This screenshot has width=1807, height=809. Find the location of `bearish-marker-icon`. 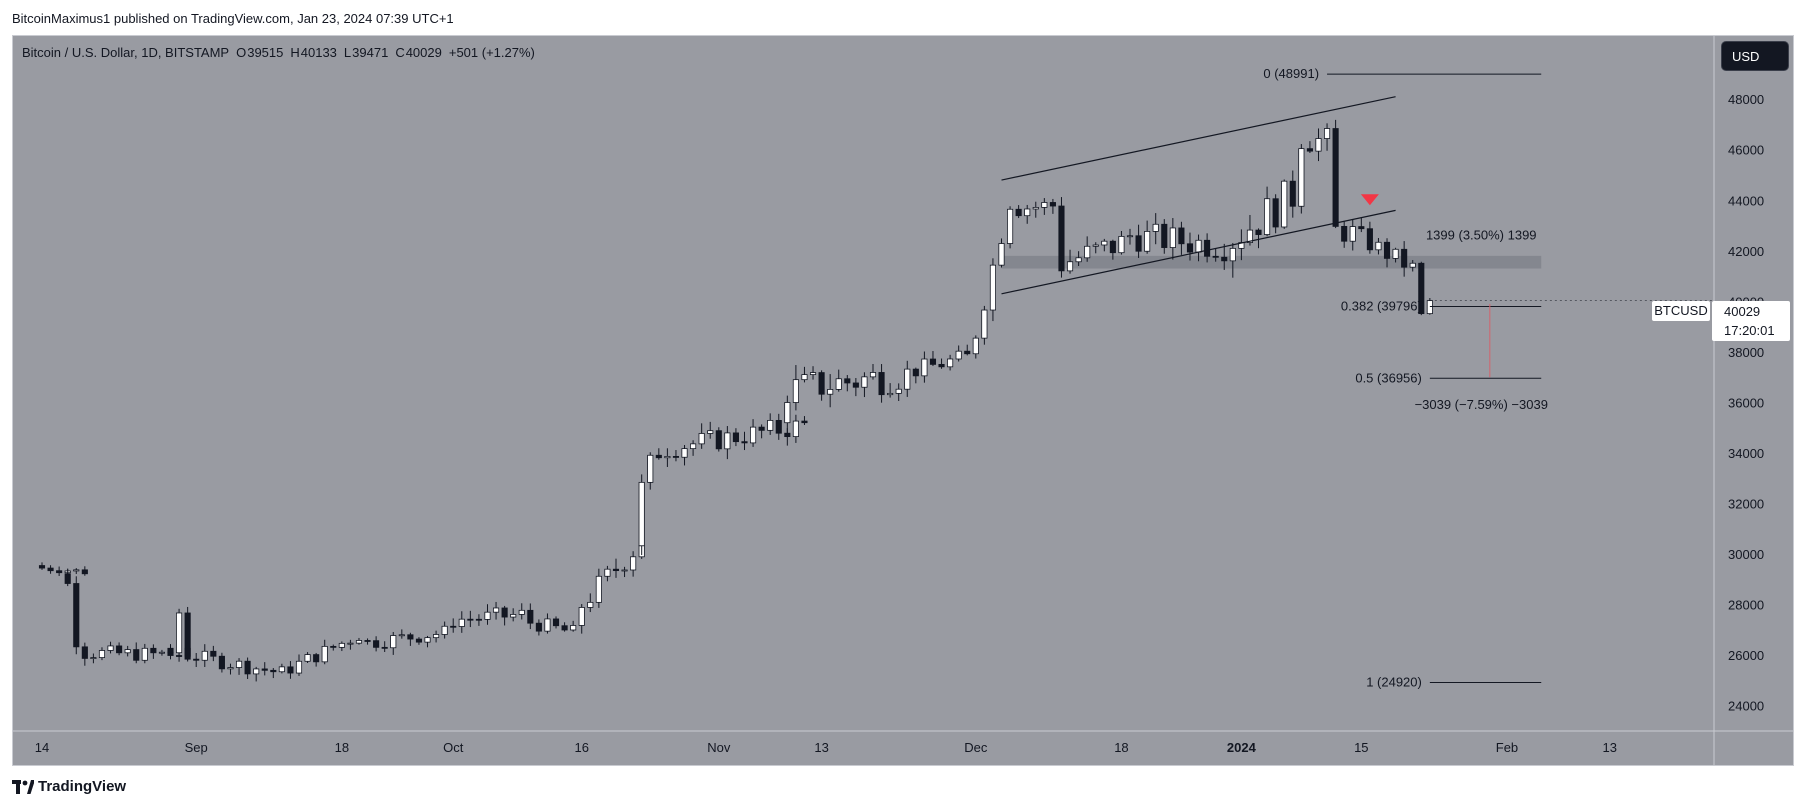

bearish-marker-icon is located at coordinates (1369, 200).